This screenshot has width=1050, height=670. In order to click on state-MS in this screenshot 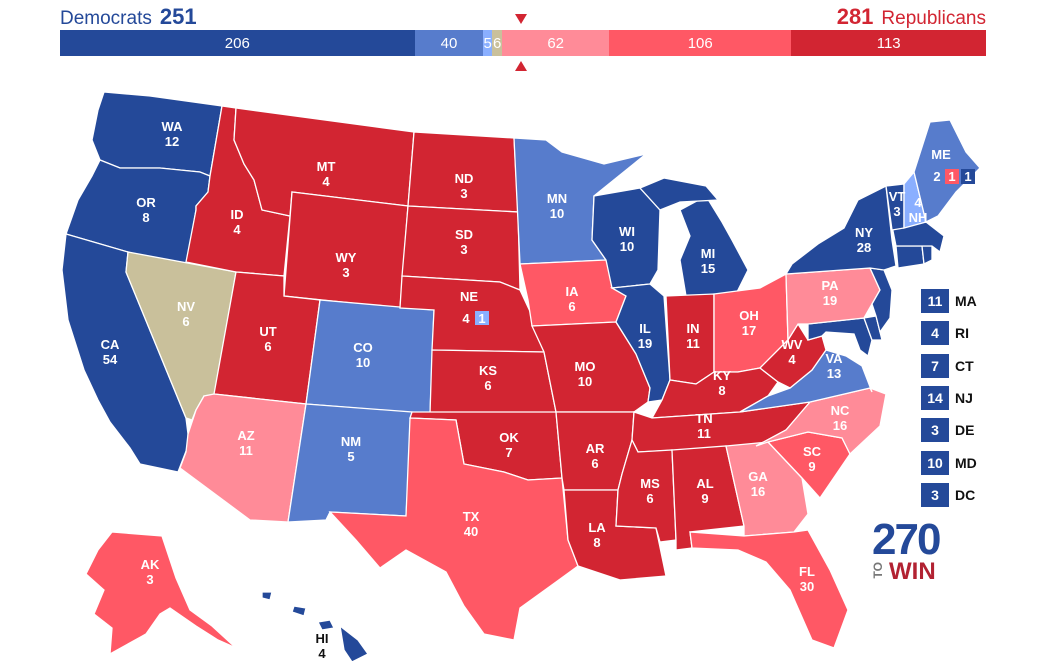, I will do `click(646, 490)`.